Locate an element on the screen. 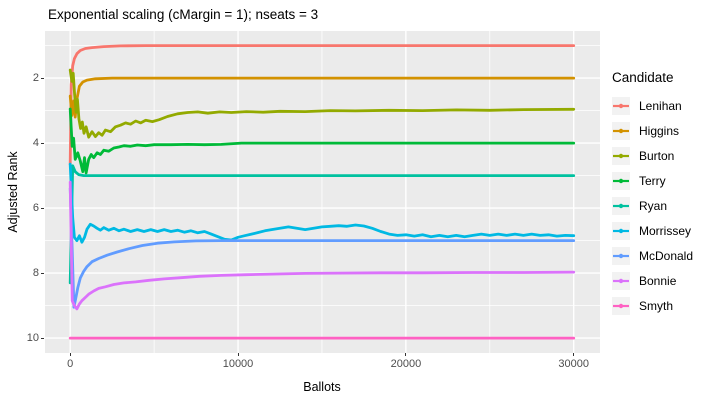 The image size is (717, 401). legend-label: Lenihan is located at coordinates (660, 106).